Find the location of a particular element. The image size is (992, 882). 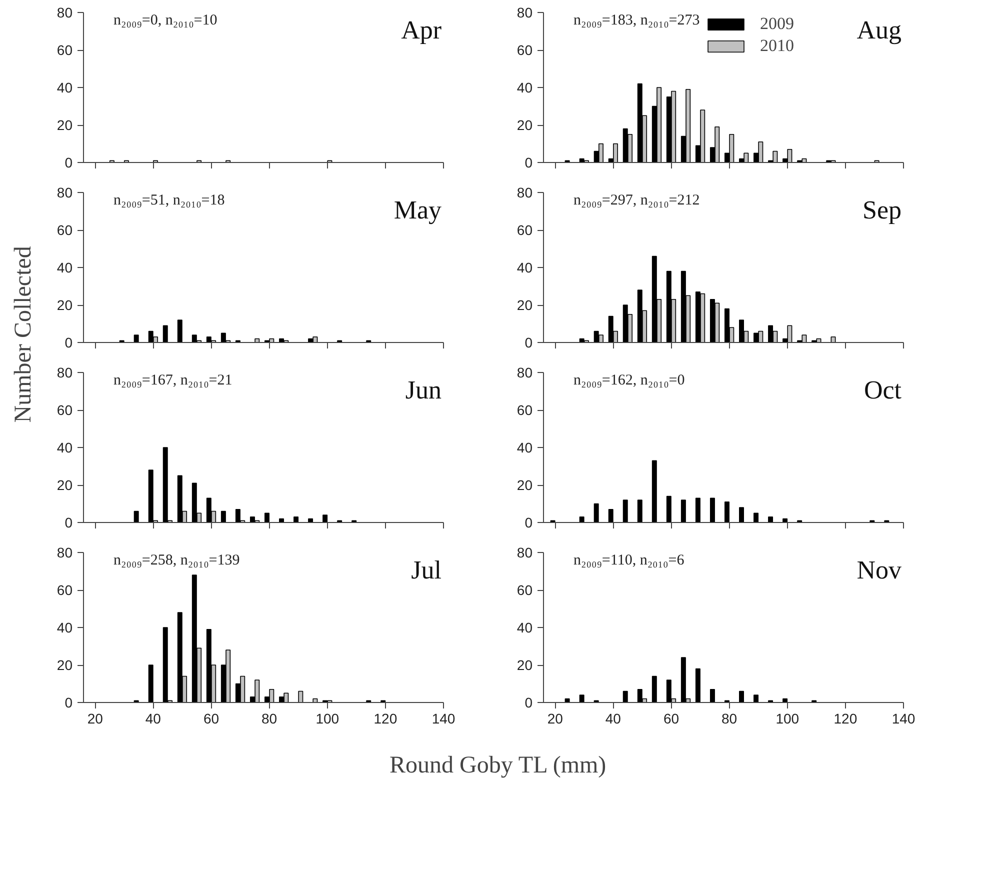

x-tick-label: 60 is located at coordinates (211, 718).